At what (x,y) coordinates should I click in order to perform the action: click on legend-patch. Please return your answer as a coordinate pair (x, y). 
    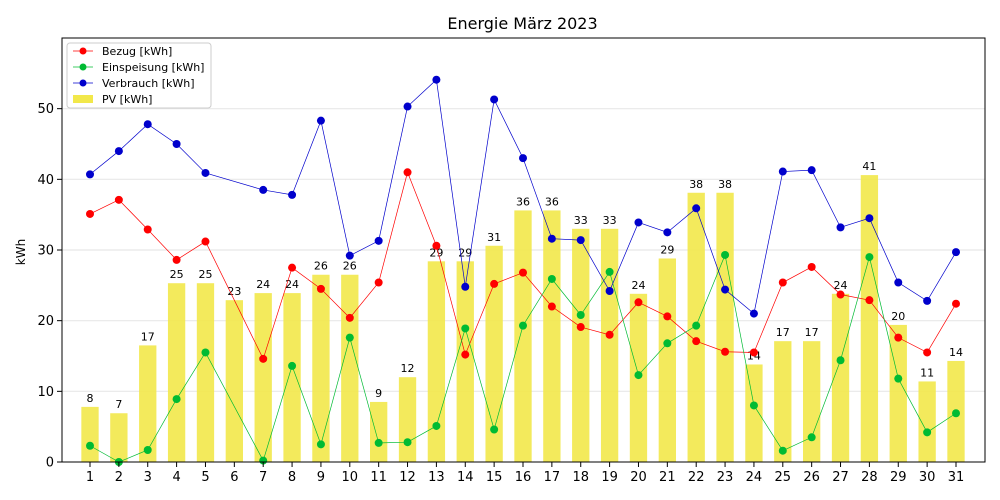
    Looking at the image, I should click on (83, 99).